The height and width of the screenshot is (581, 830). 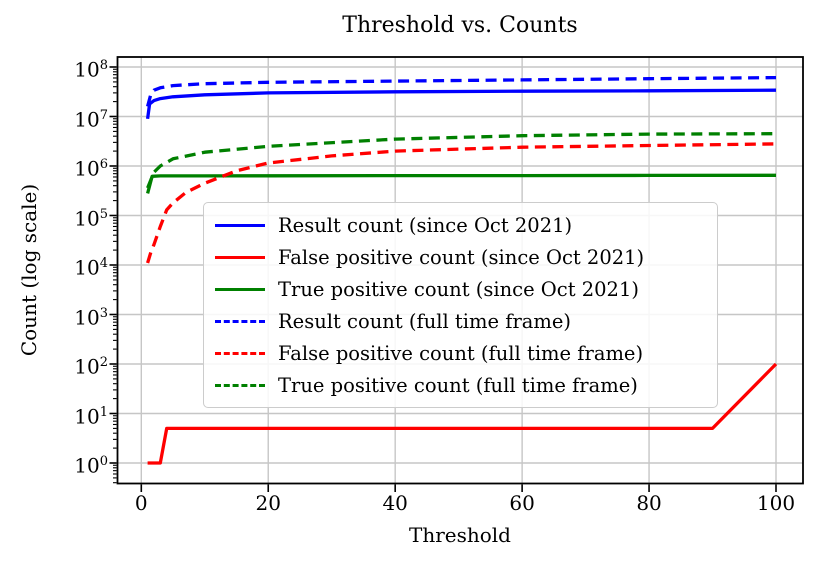 I want to click on legend-label: Result count (since Oct 2021), so click(x=425, y=225).